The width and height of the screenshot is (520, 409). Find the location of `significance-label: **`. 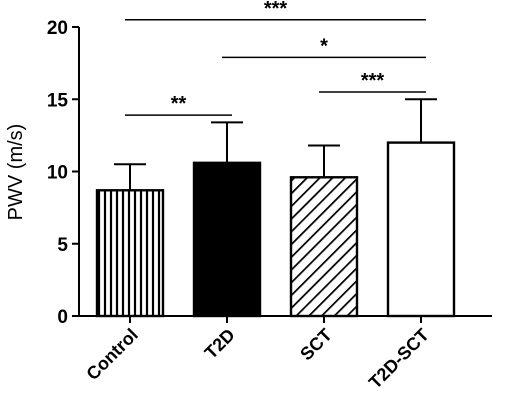

significance-label: ** is located at coordinates (179, 104).